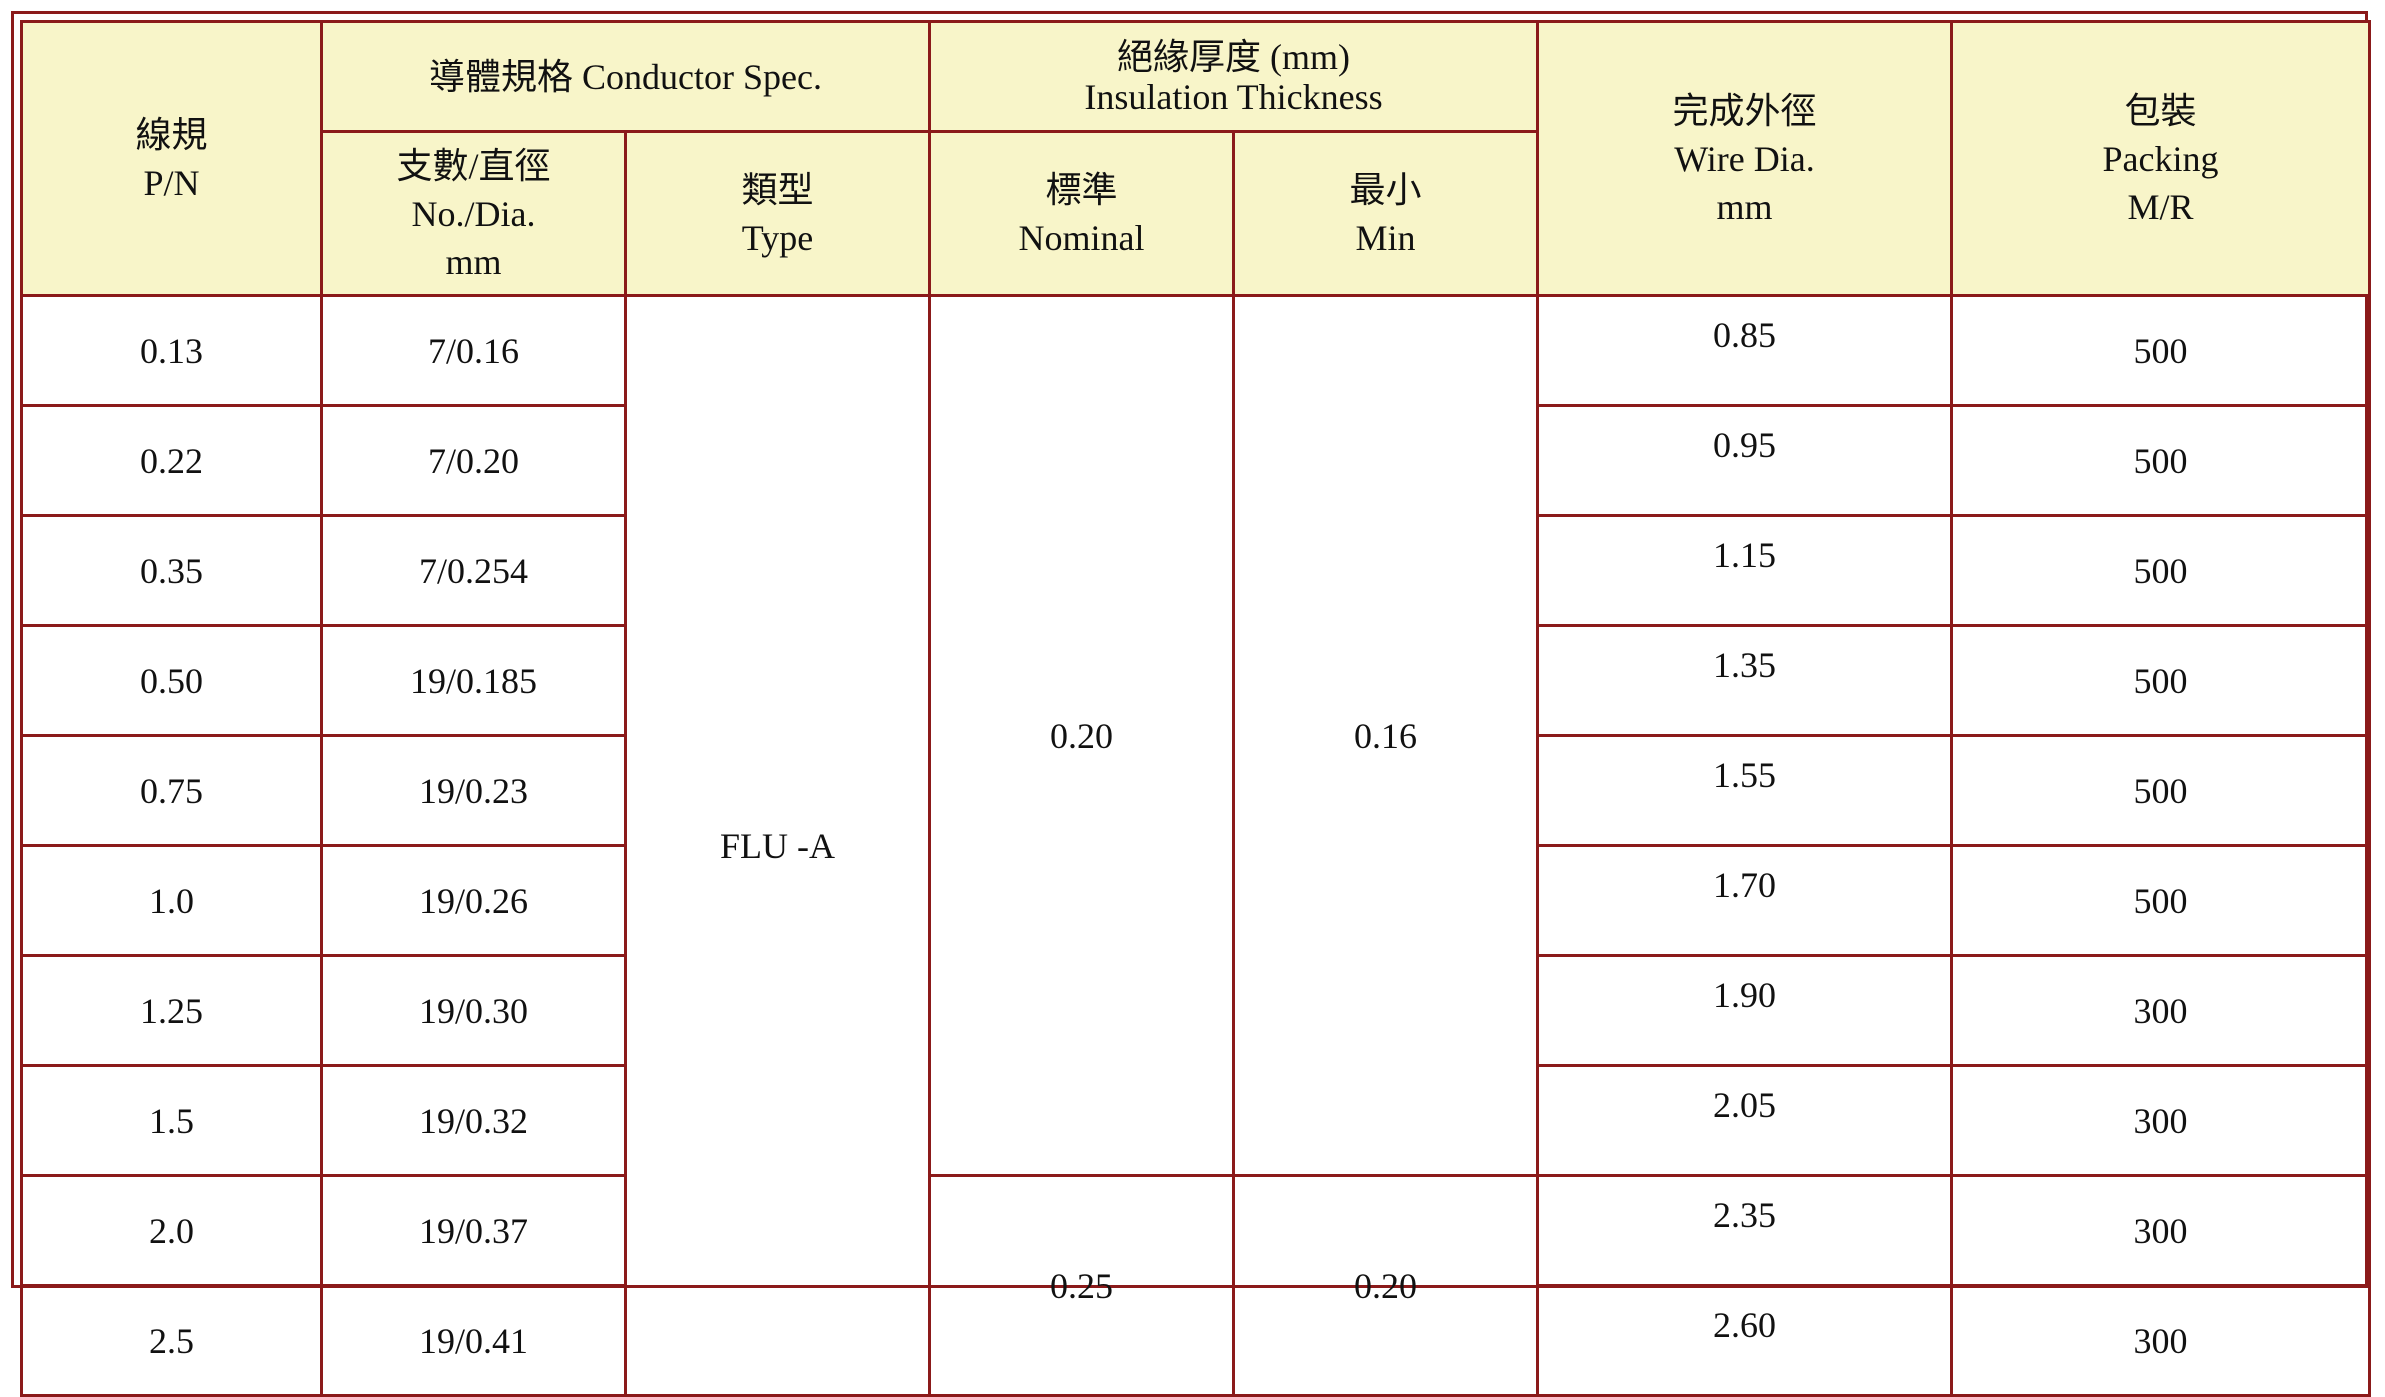 This screenshot has height=1397, width=2385. I want to click on data-row: 0.35 7/0.254 1.15 500, so click(1195, 570).